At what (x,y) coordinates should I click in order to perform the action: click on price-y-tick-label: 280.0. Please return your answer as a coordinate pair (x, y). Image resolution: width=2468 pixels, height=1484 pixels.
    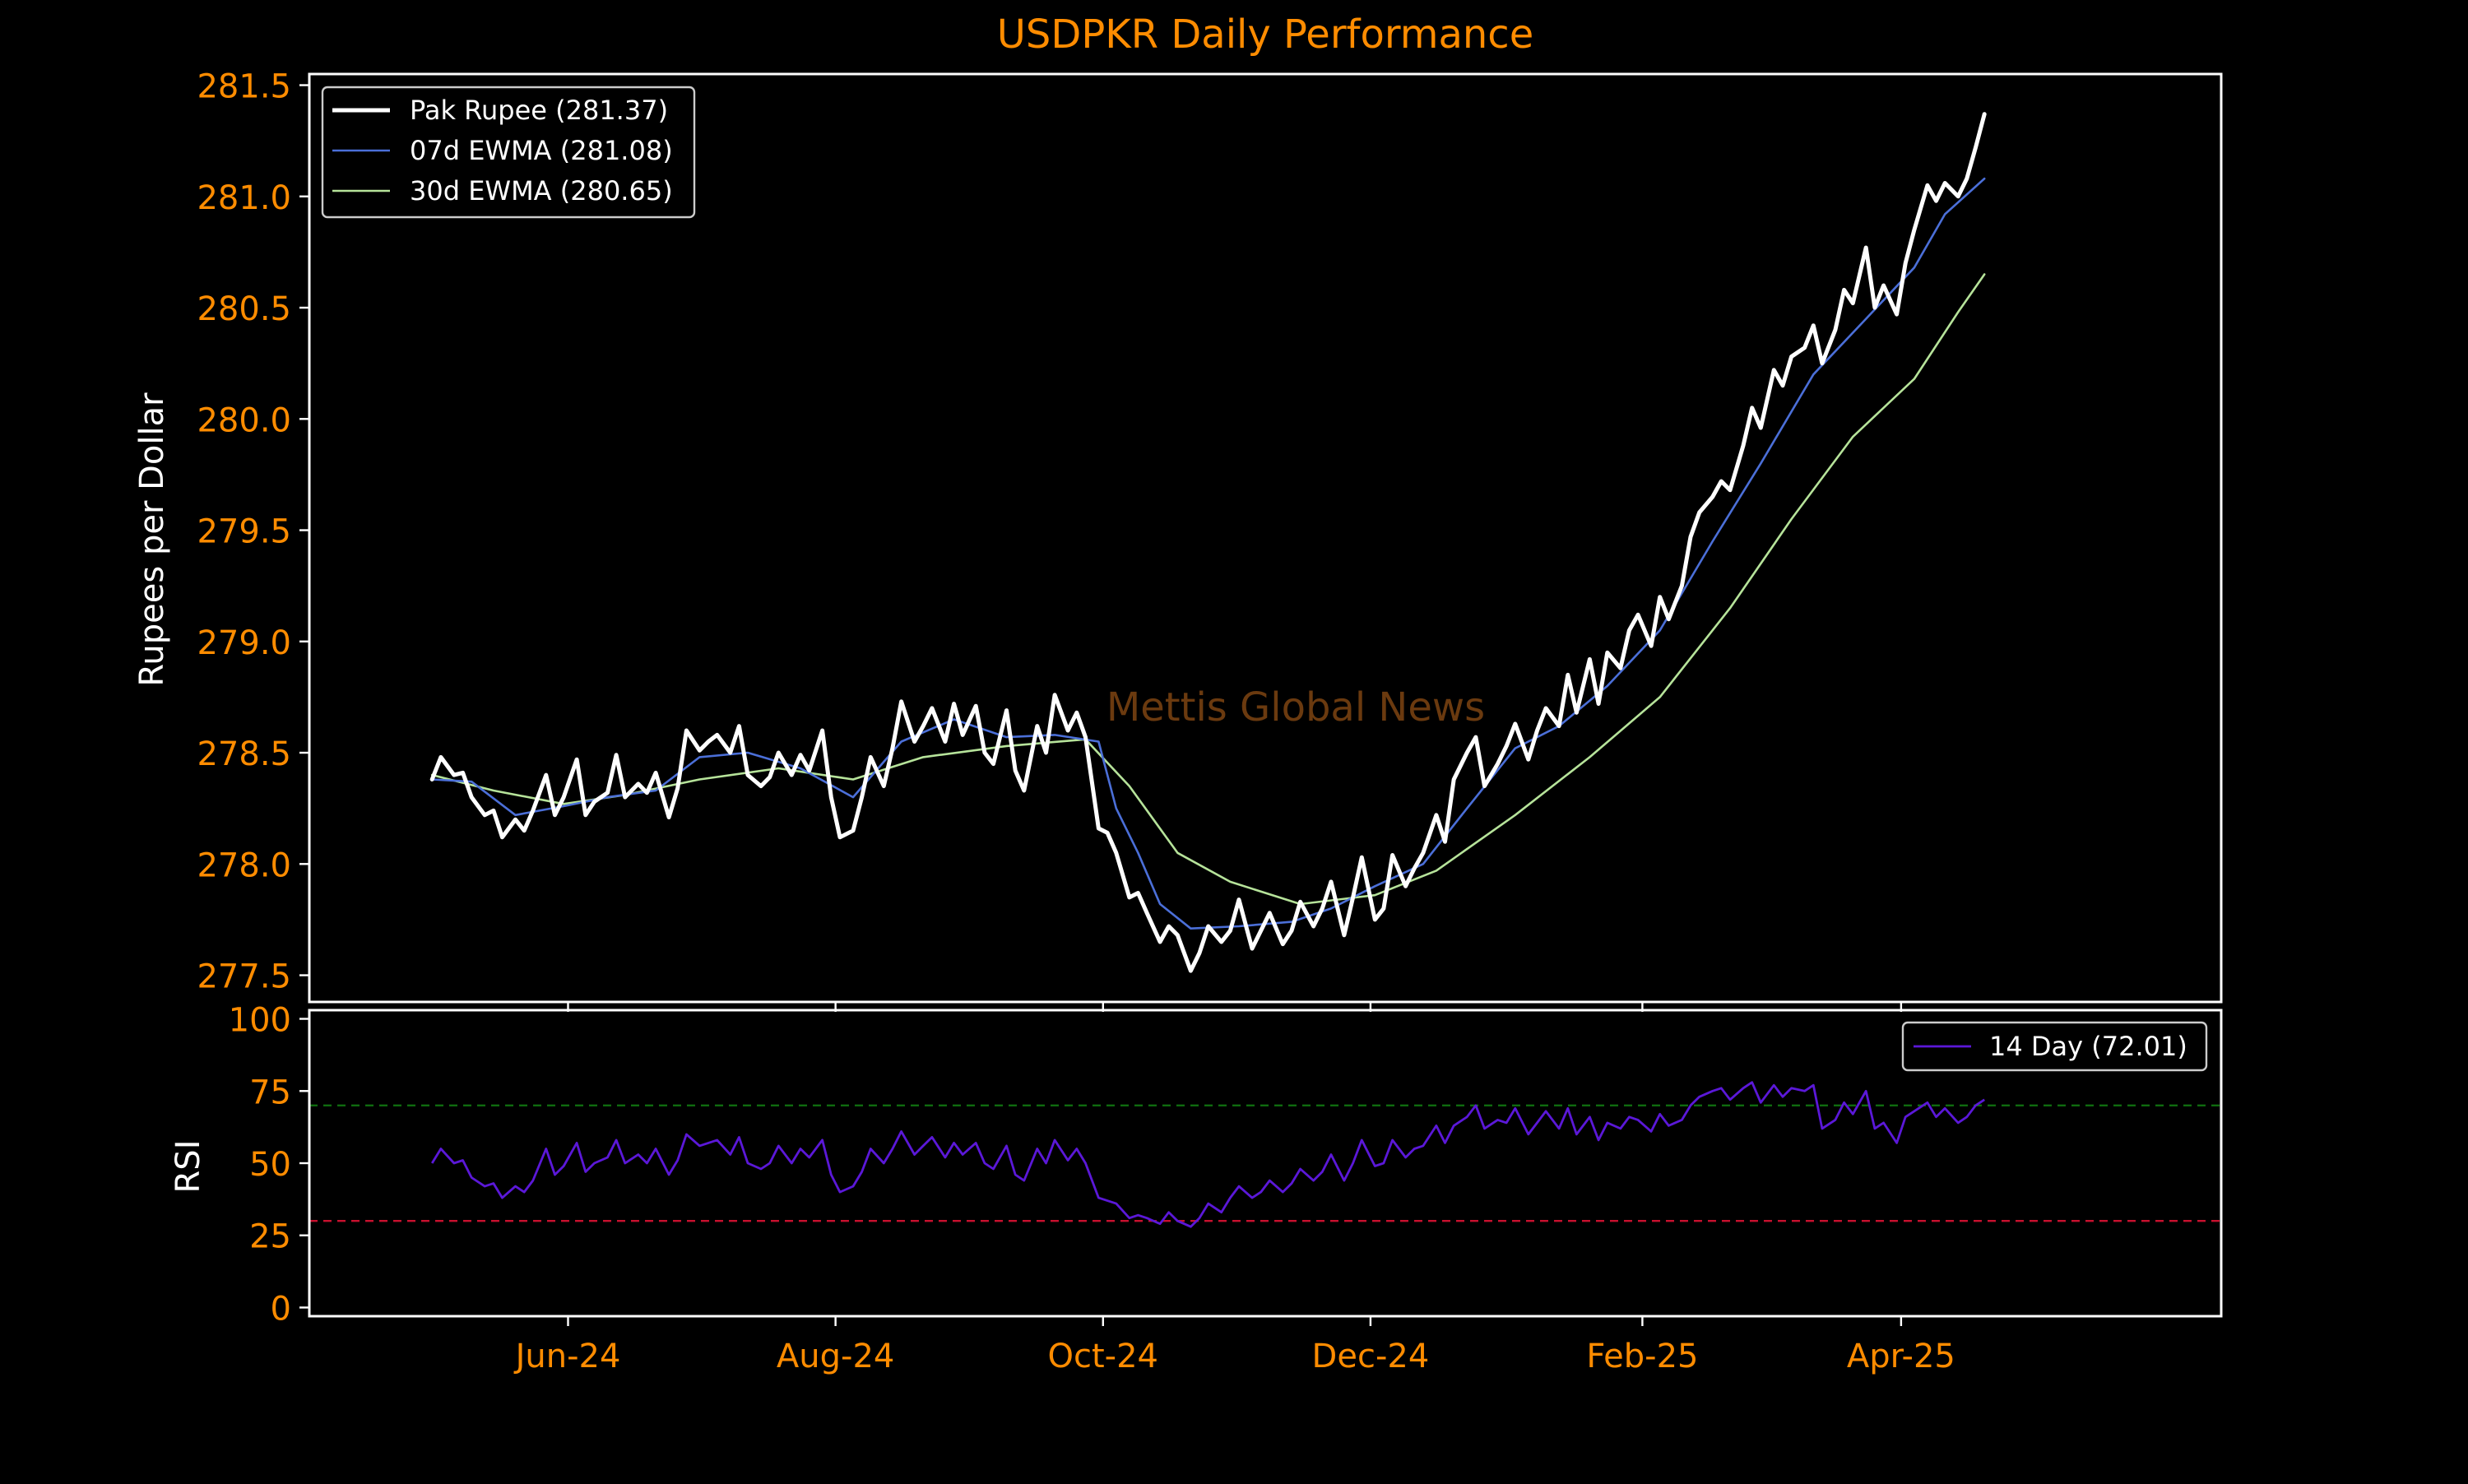
    Looking at the image, I should click on (244, 420).